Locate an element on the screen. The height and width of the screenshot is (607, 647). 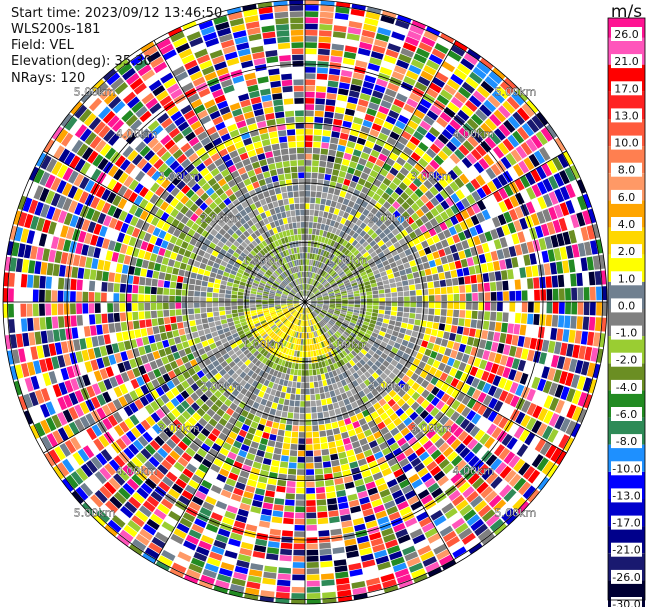
colorbar-tick-label: -17.0 is located at coordinates (626, 523).